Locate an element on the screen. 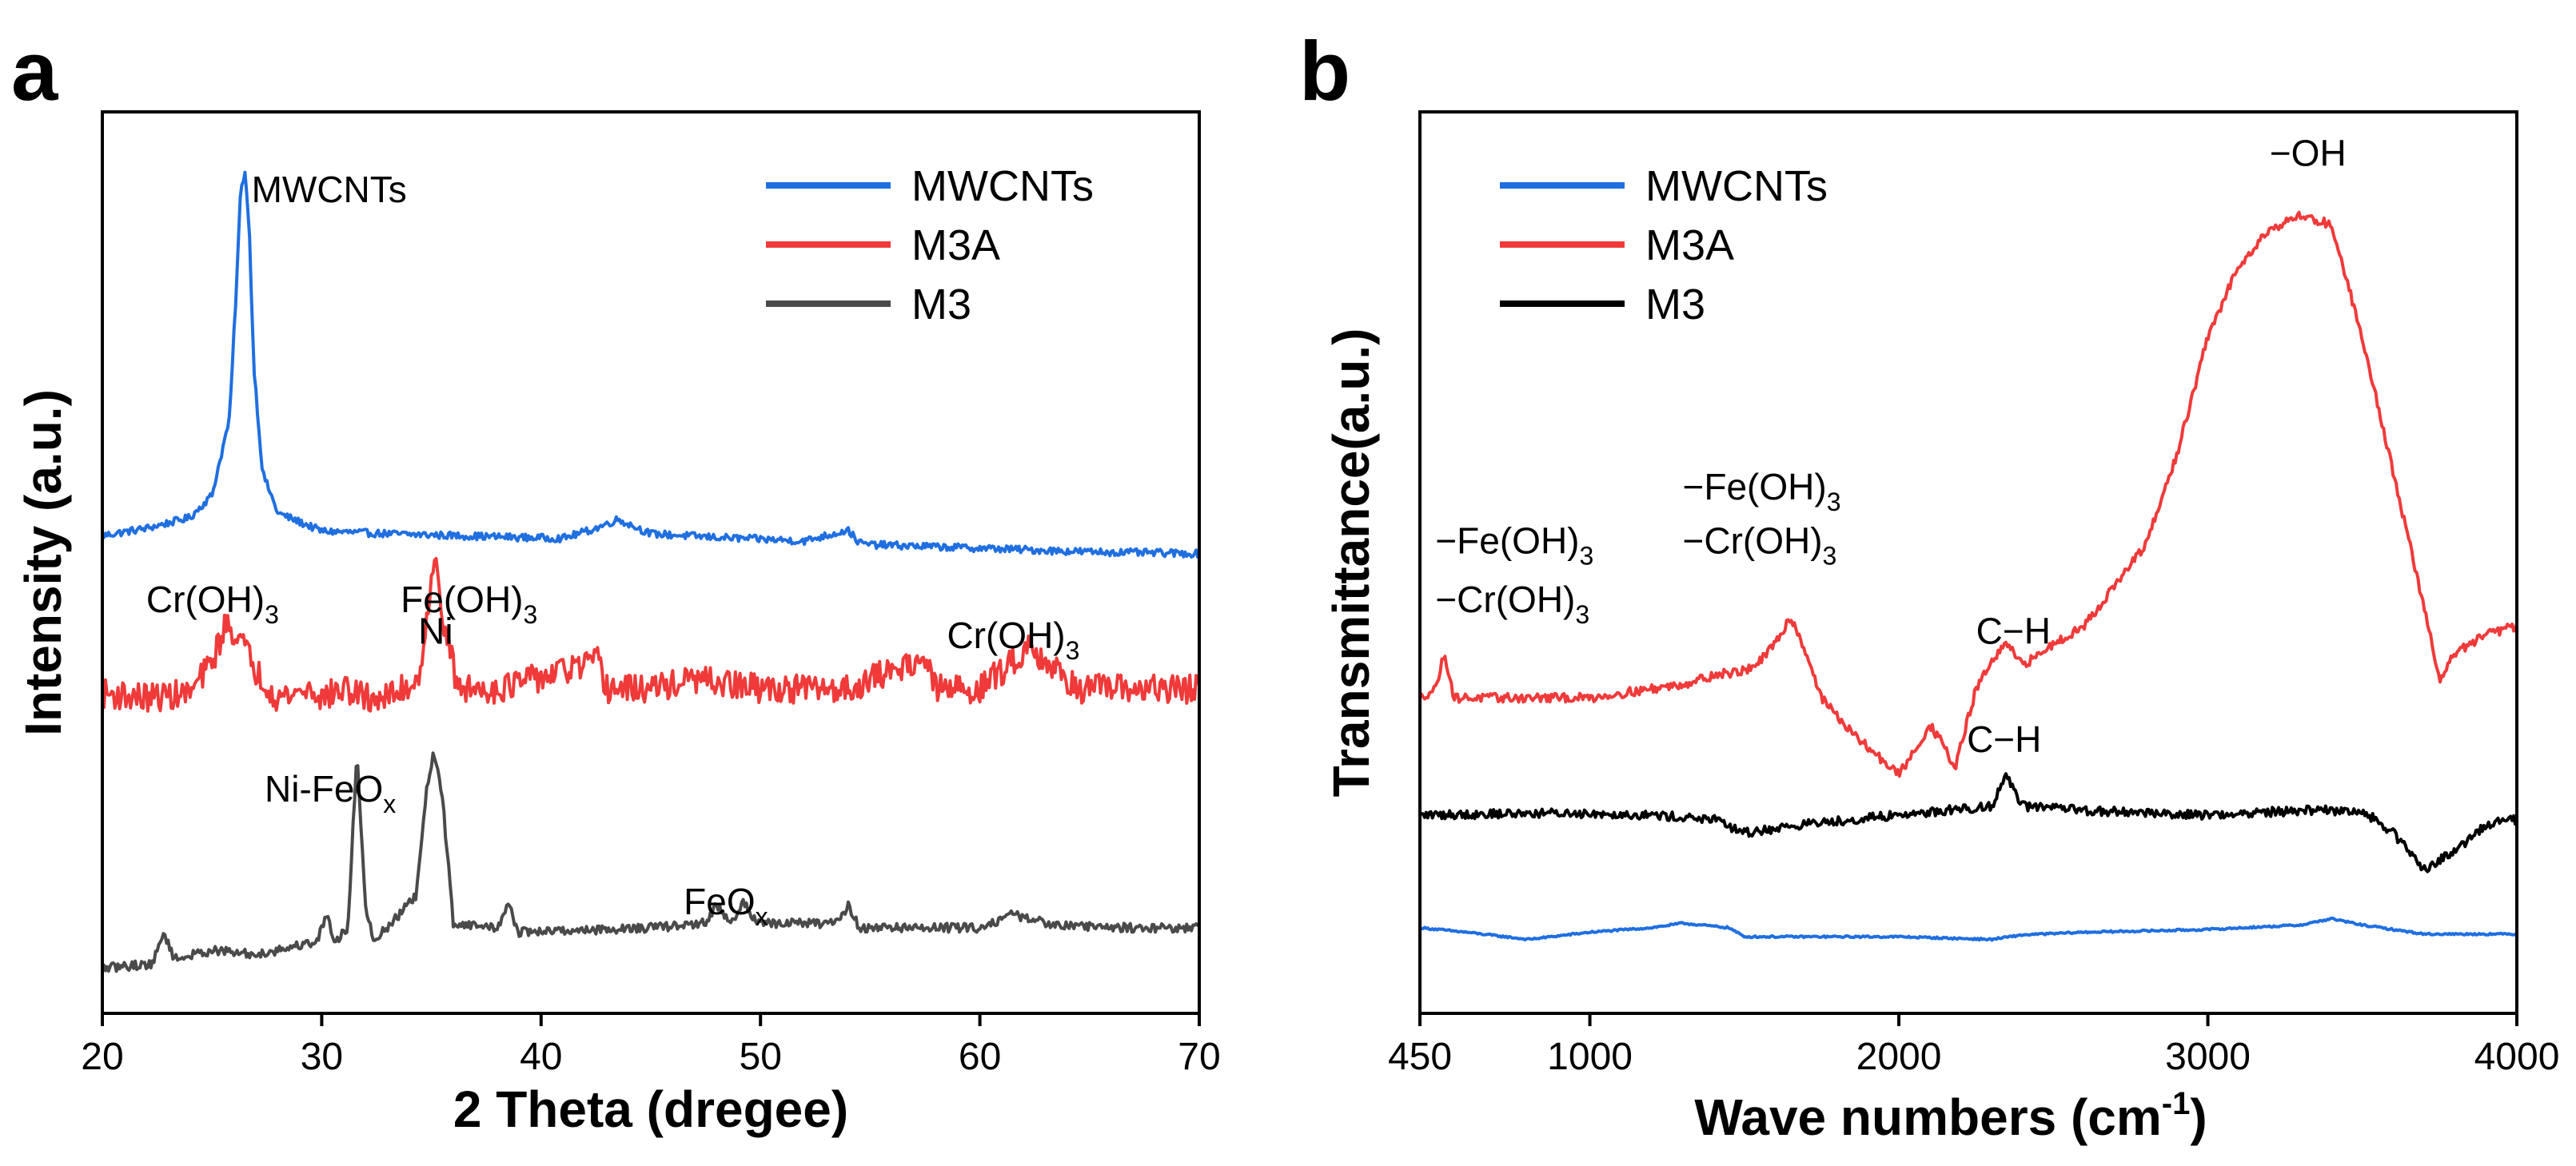 The height and width of the screenshot is (1166, 2576). x-tick-label: 4000 is located at coordinates (2517, 1057).